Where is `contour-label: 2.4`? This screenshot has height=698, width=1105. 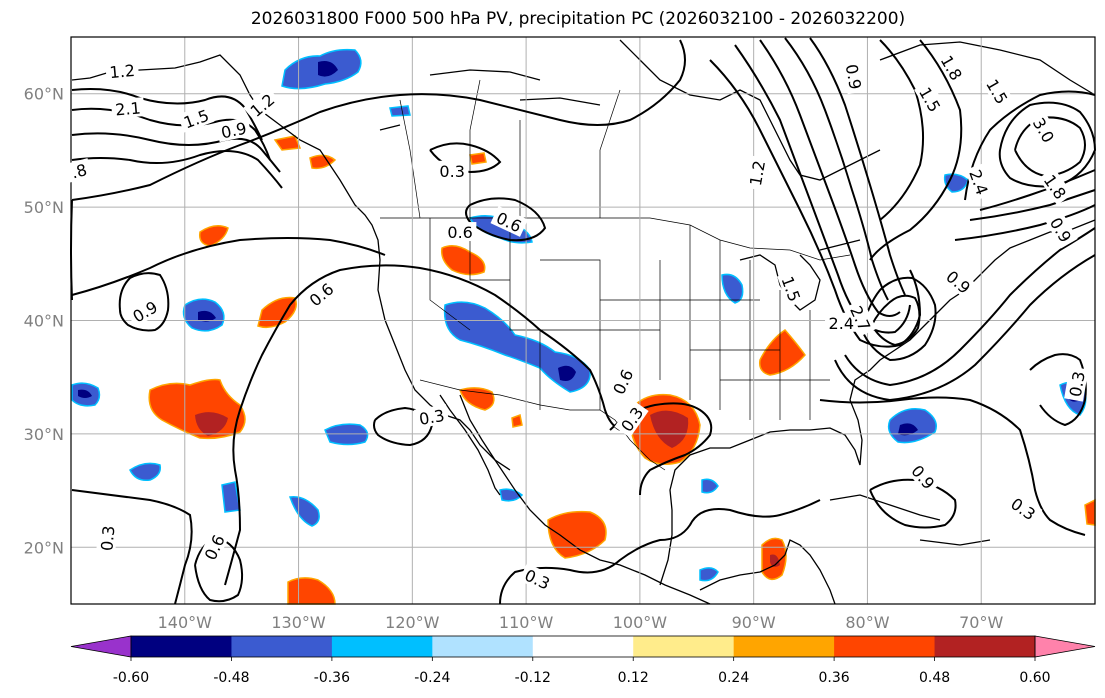 contour-label: 2.4 is located at coordinates (841, 322).